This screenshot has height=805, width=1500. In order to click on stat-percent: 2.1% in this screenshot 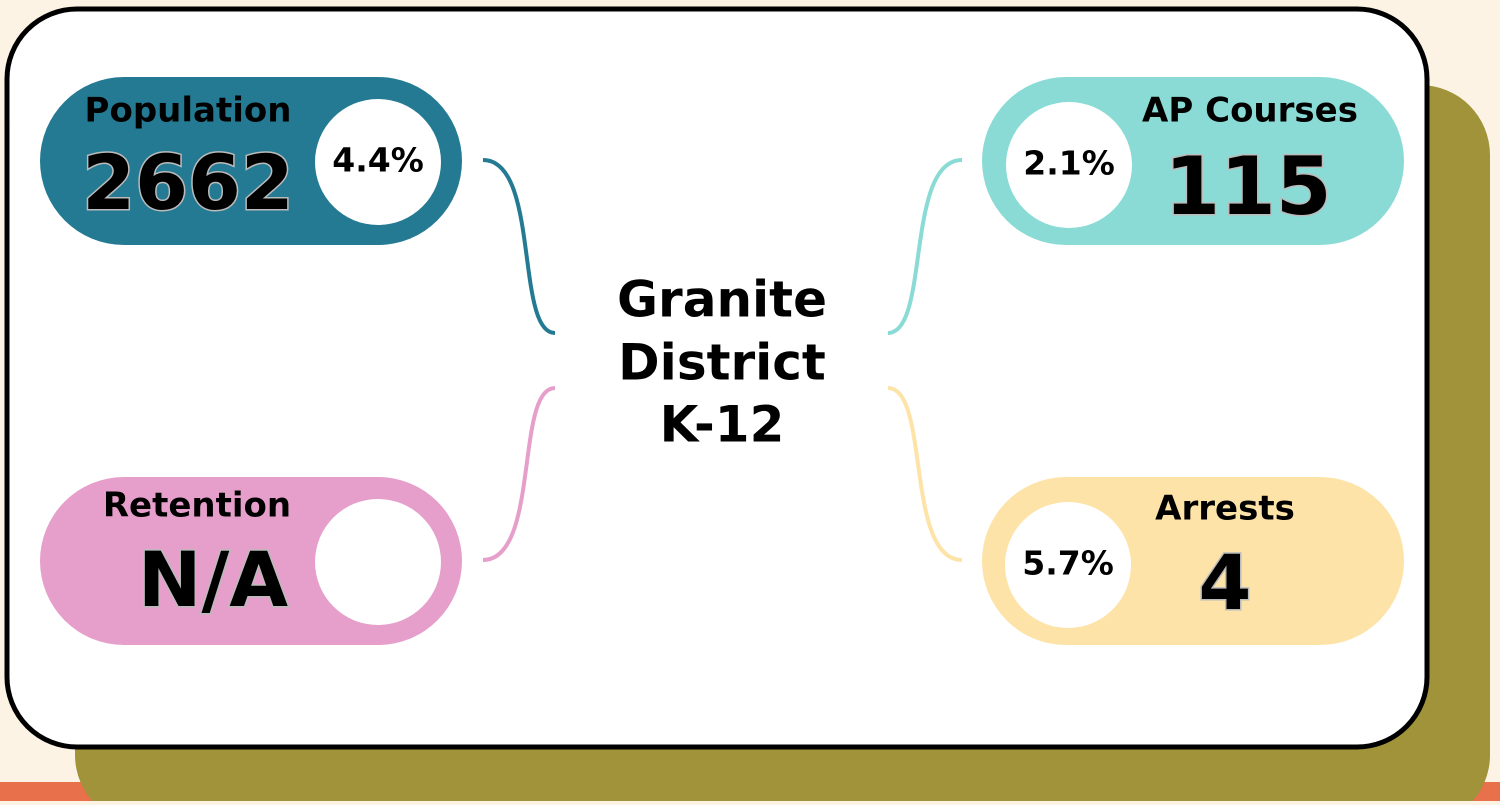, I will do `click(1069, 163)`.